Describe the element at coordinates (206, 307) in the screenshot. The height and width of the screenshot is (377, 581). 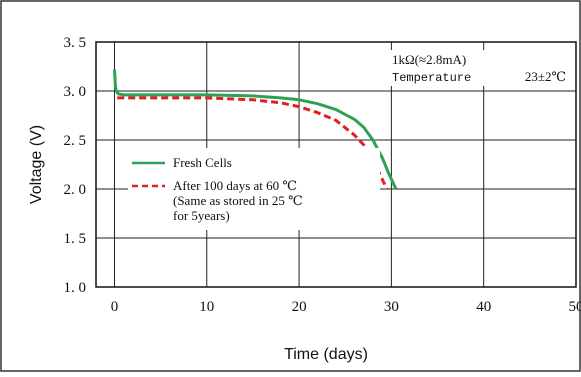
I see `x-tick-label: 10` at that location.